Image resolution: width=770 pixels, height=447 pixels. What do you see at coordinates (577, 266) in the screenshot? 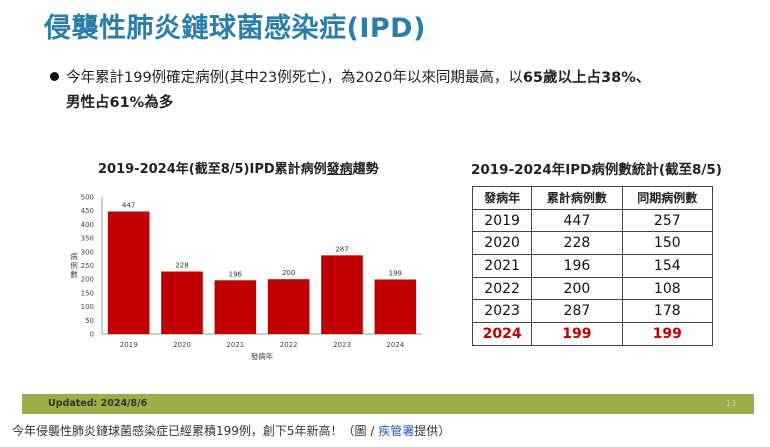
I see `table-cell: 196` at bounding box center [577, 266].